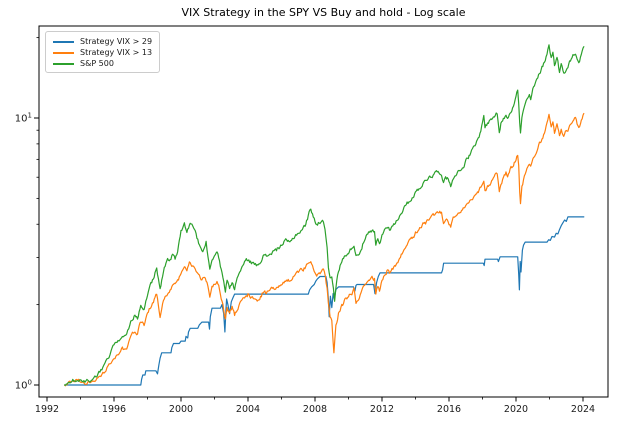 This screenshot has width=629, height=438. I want to click on x-tick-label: 1996, so click(114, 409).